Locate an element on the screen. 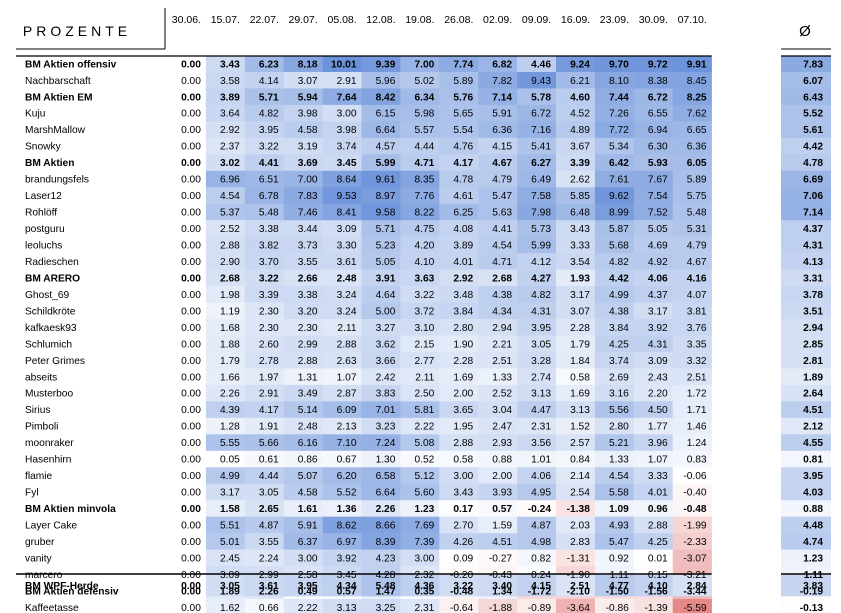  cell-value: 4.77 is located at coordinates (619, 586).